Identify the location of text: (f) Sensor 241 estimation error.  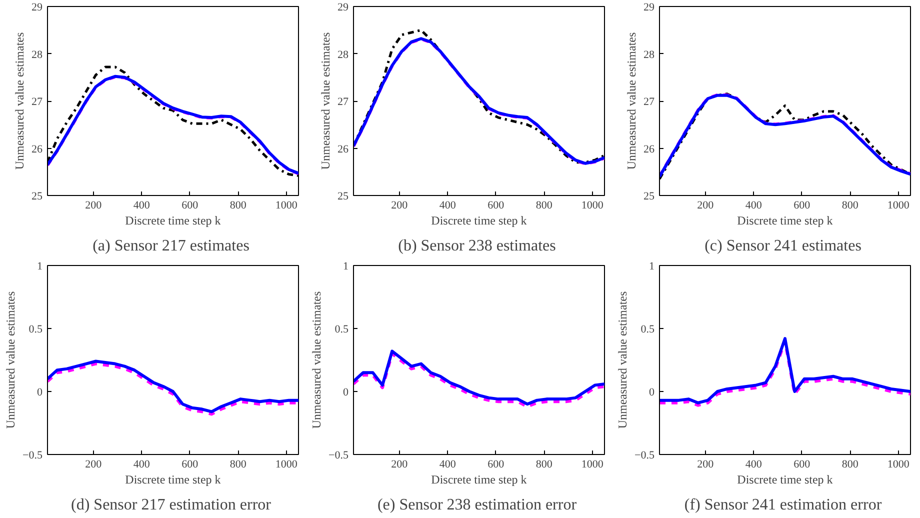
(783, 505).